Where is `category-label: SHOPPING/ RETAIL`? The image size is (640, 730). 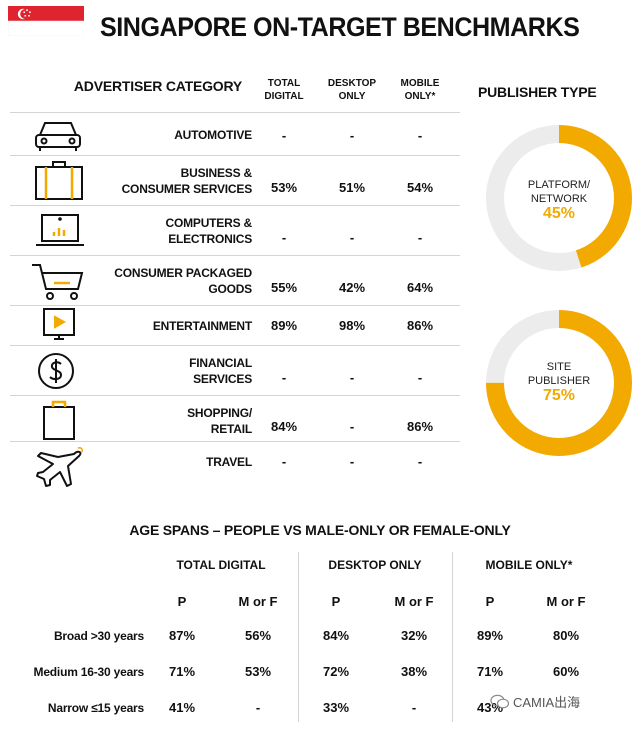 category-label: SHOPPING/ RETAIL is located at coordinates (219, 421).